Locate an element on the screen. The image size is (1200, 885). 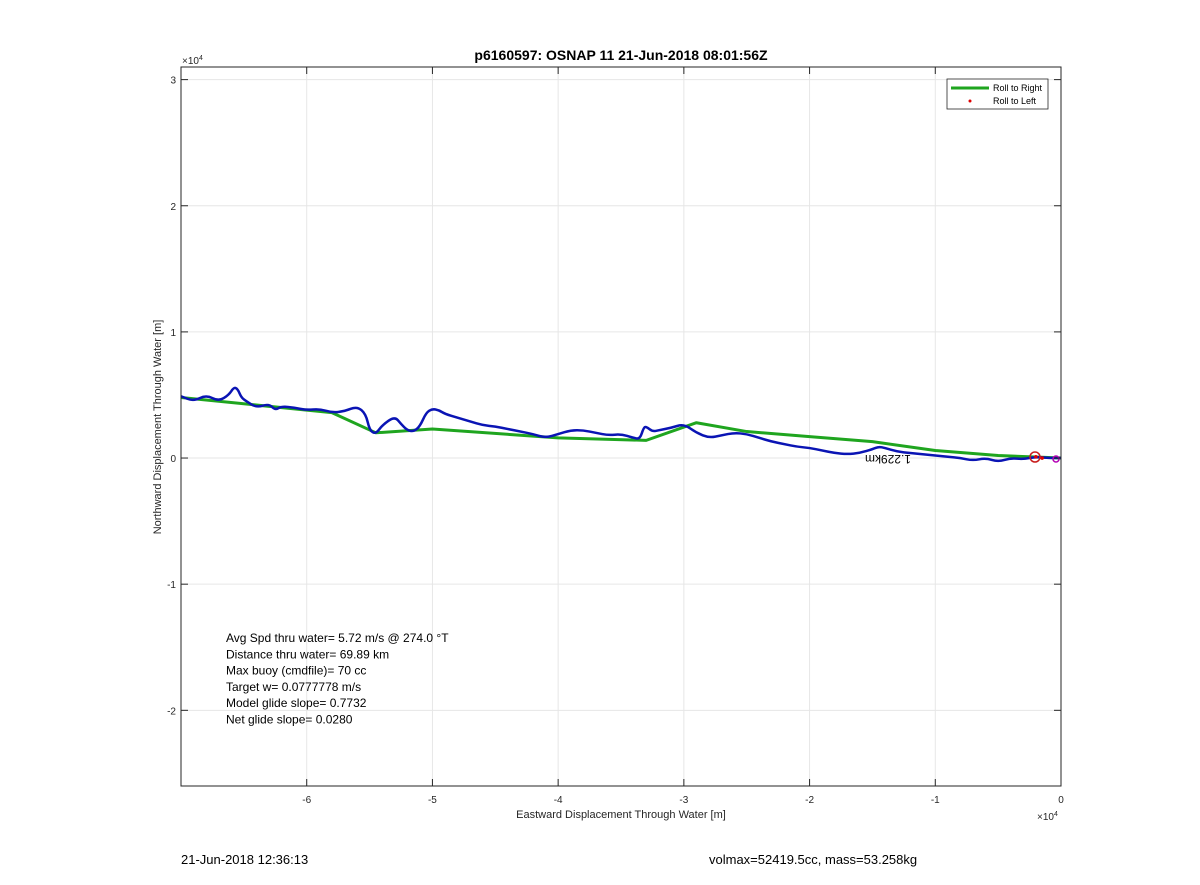
x-tick-label: -2 is located at coordinates (809, 800).